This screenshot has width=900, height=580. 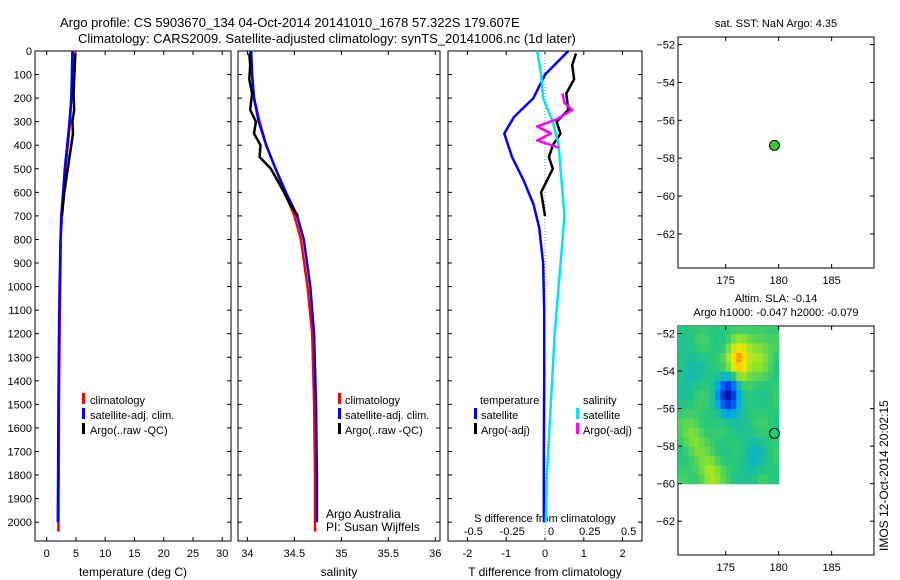 I want to click on series-line-satellite-adj-clim-, so click(x=284, y=286).